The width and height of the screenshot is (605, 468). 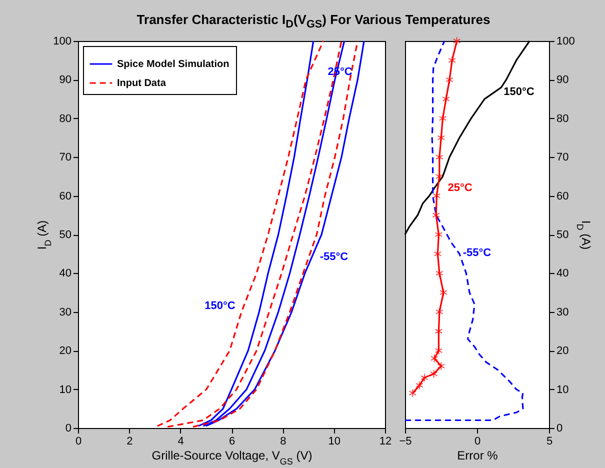 What do you see at coordinates (65, 196) in the screenshot?
I see `y-tick-label: 60` at bounding box center [65, 196].